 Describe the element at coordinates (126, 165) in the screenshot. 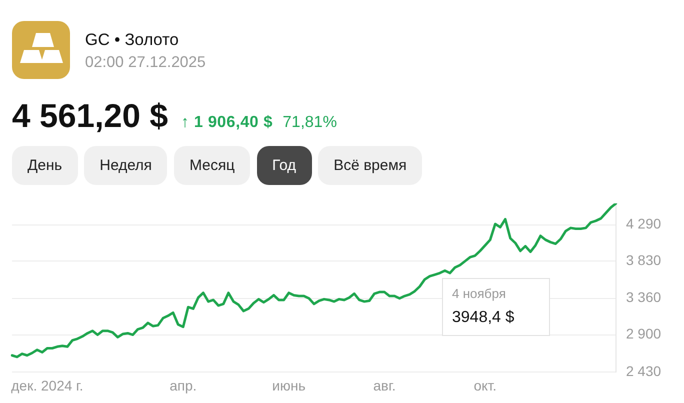

I see `period-button: Неделя` at that location.